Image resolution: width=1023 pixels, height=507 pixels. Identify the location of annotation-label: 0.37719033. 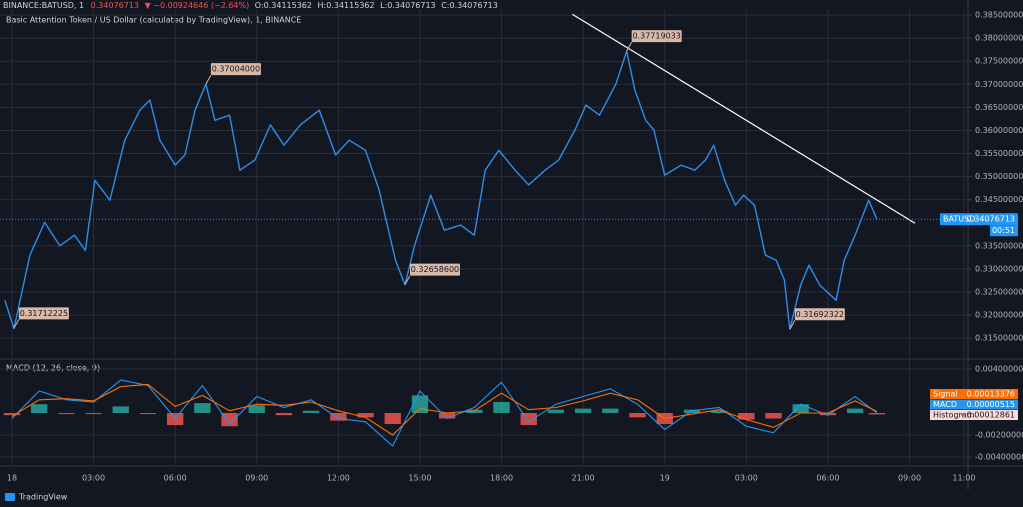
(656, 36).